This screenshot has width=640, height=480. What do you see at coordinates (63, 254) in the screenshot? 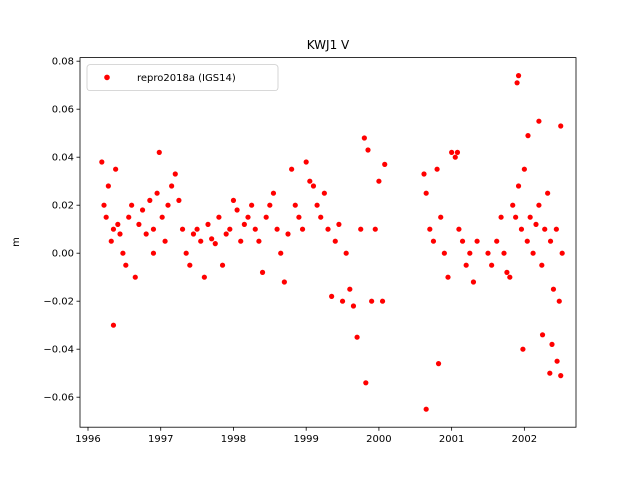
I see `y-tick-label: 0.00` at bounding box center [63, 254].